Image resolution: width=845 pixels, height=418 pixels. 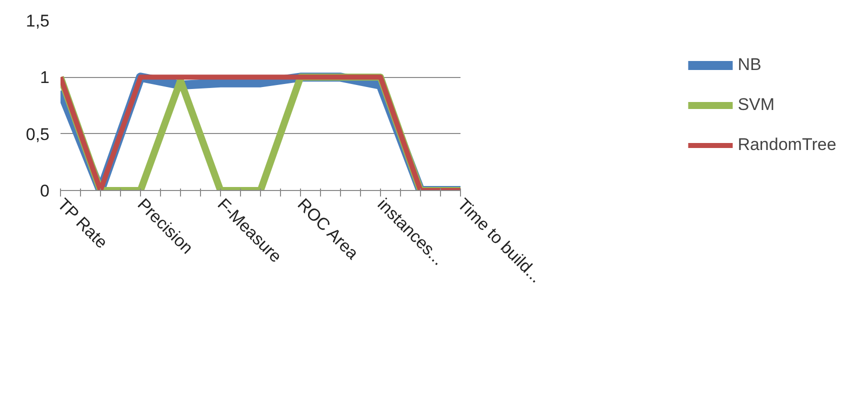 I want to click on legend-label: RandomTree, so click(x=787, y=145).